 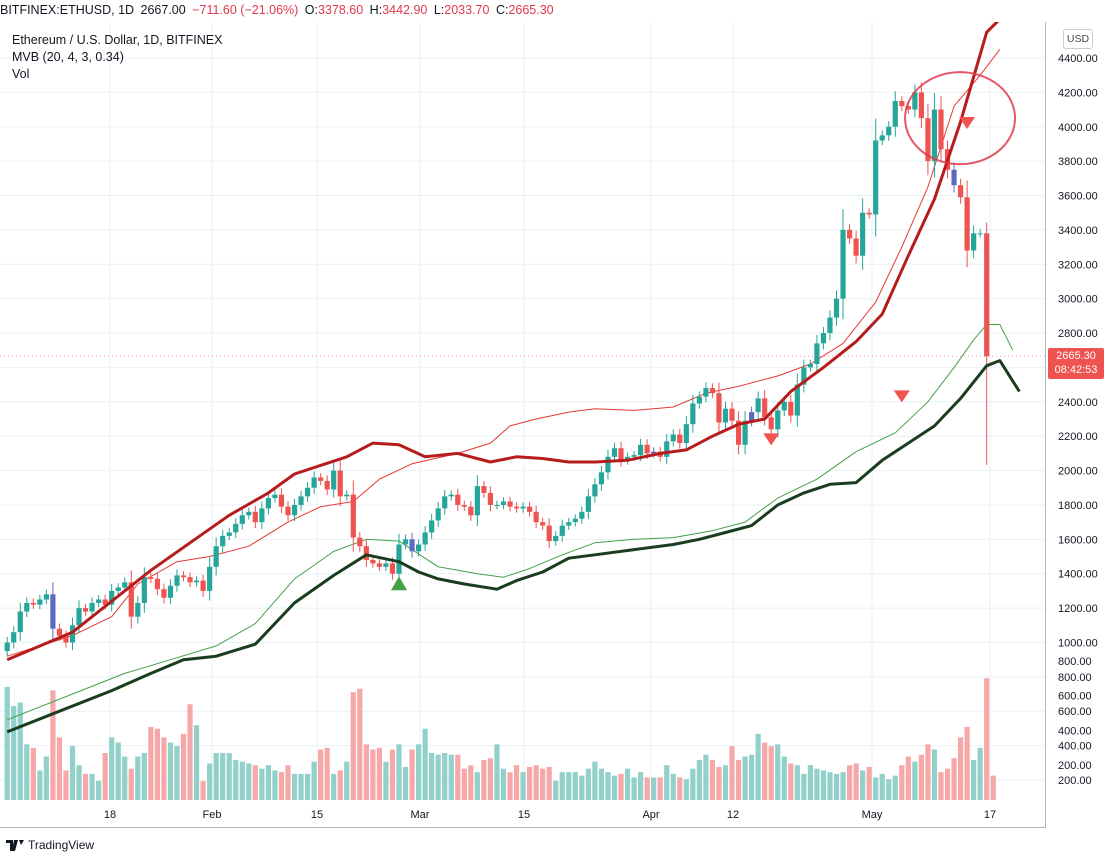 What do you see at coordinates (15, 845) in the screenshot?
I see `tradingview-logo-icon` at bounding box center [15, 845].